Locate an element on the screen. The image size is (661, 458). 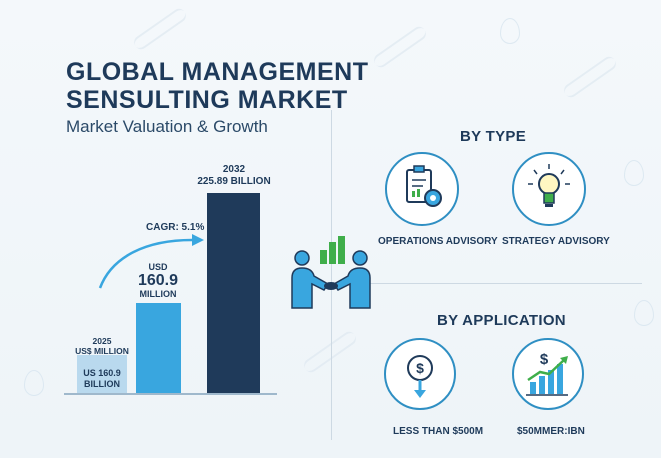
page-title: GLOBAL MANAGEMENT SENSULTING MARKET is located at coordinates (217, 86).